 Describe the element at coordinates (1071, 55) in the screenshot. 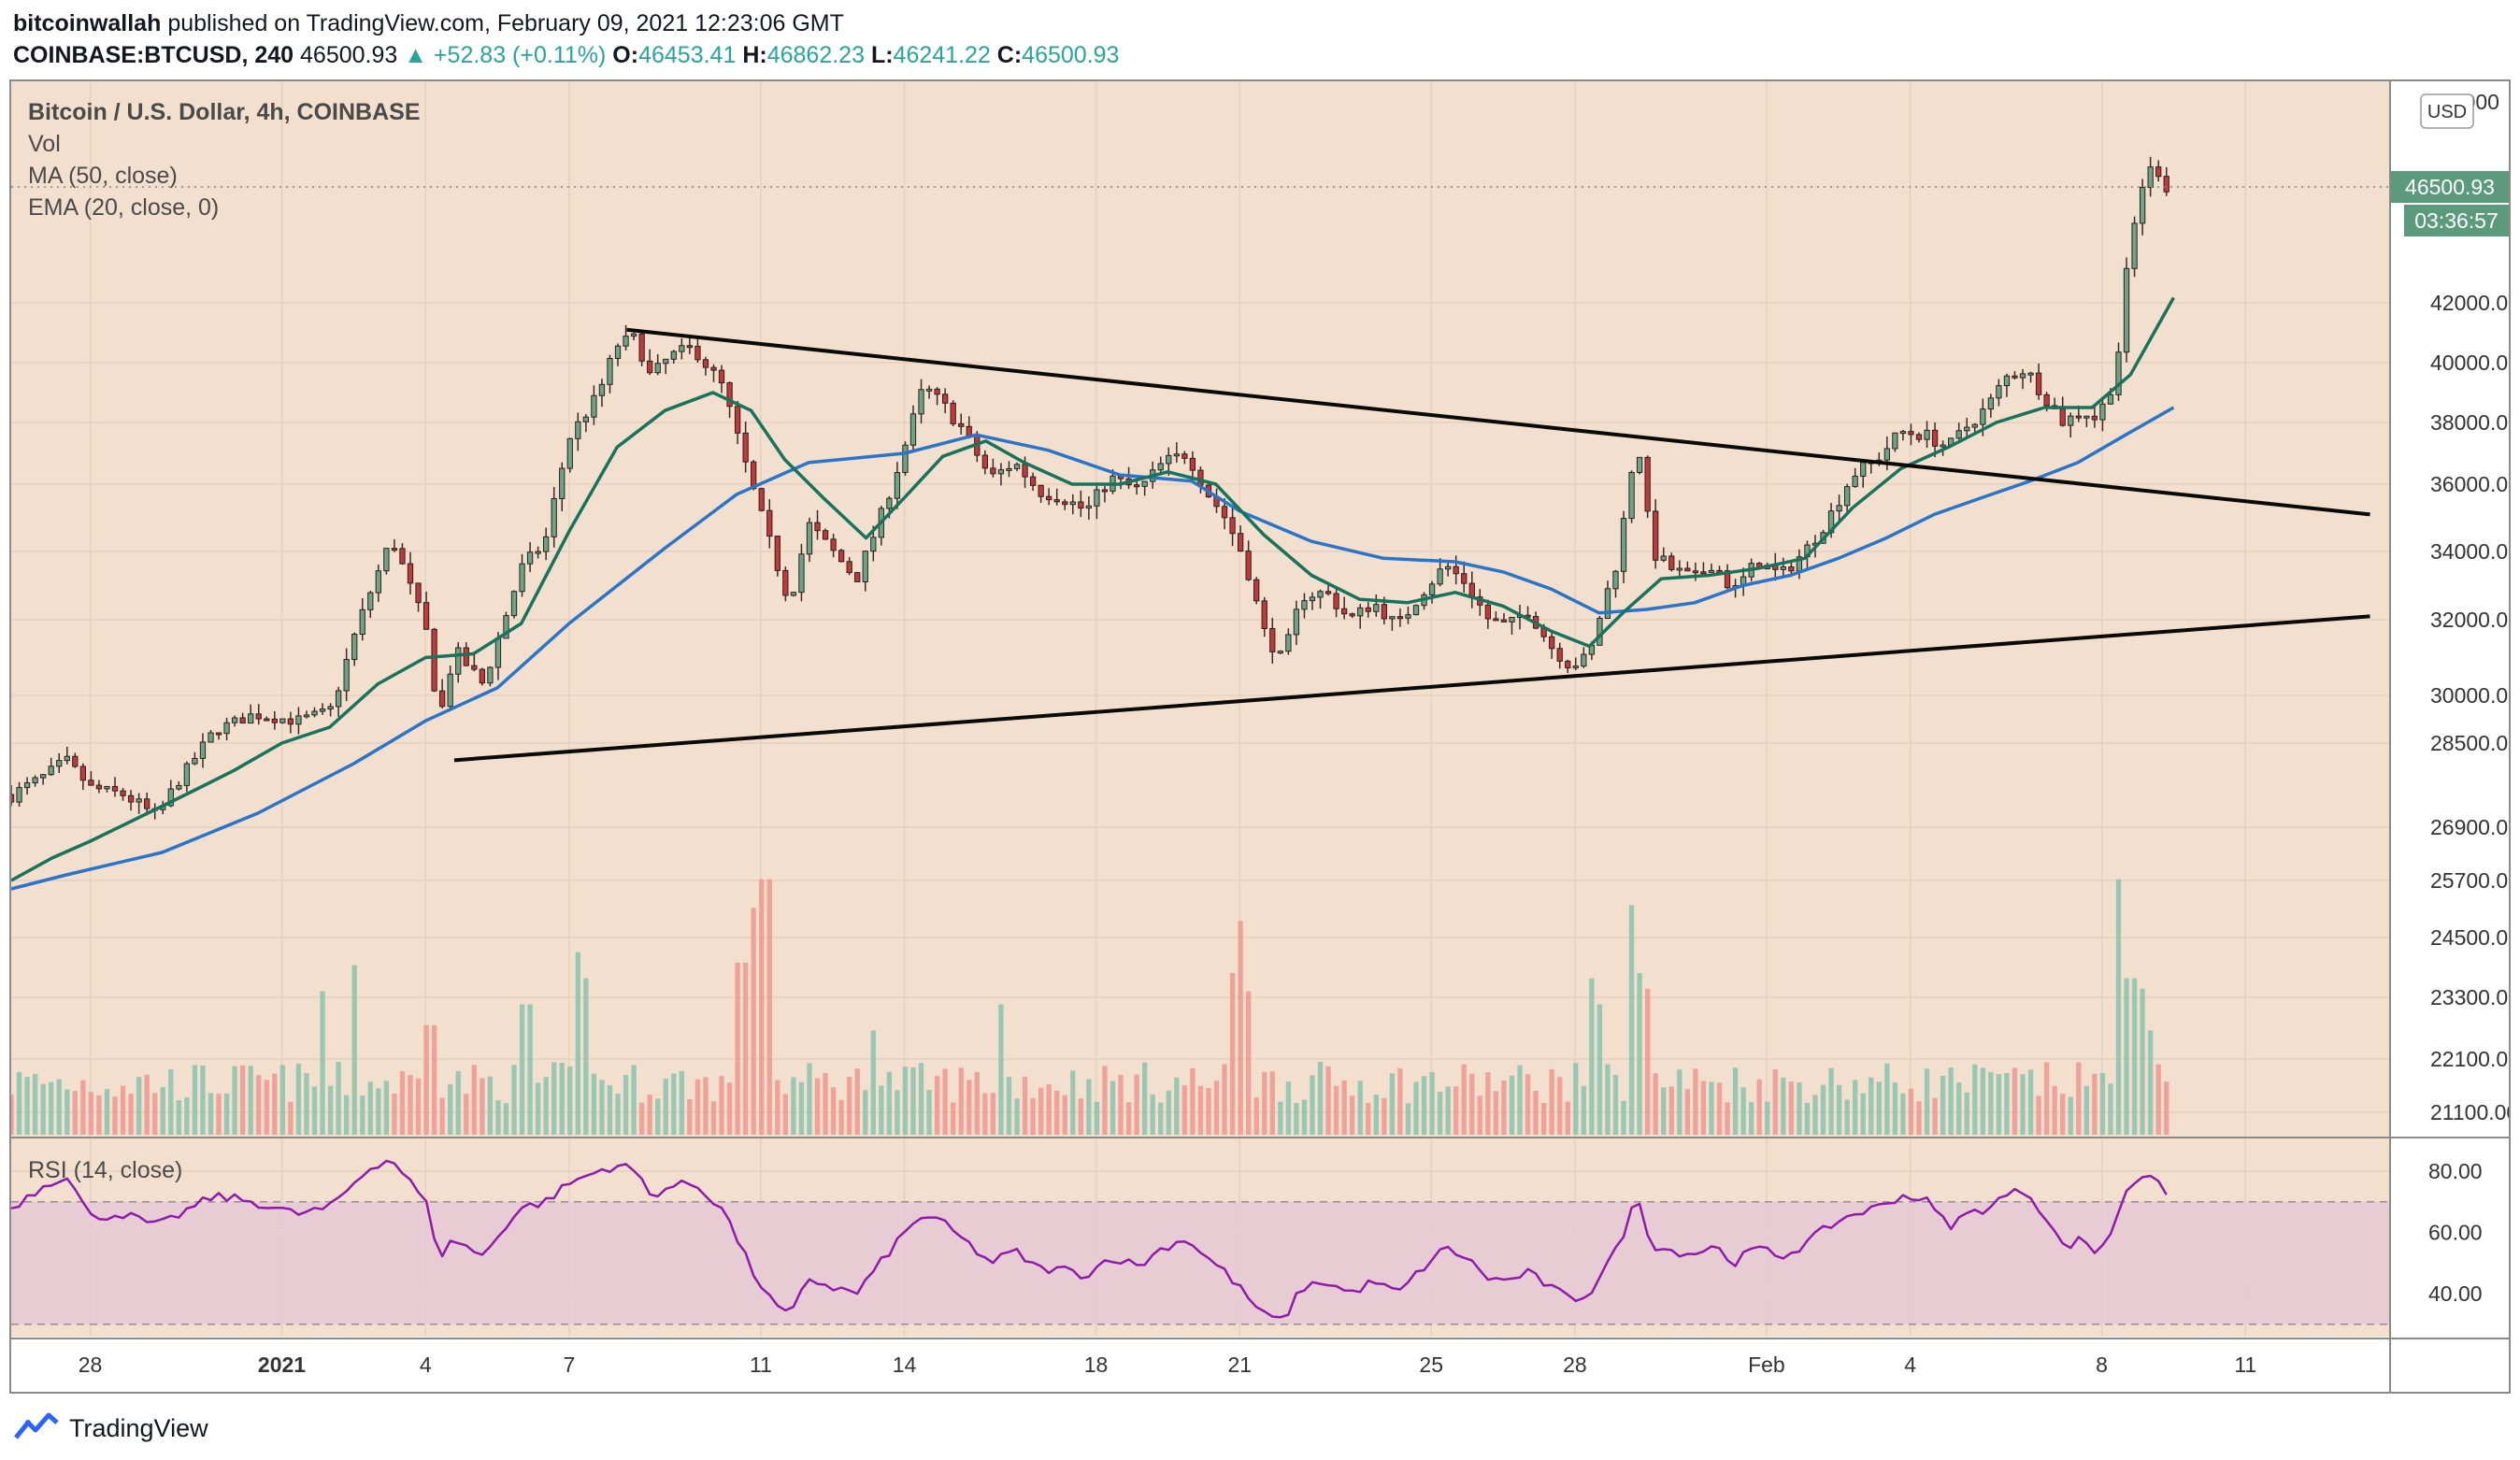

I see `close-value: 46500.93` at that location.